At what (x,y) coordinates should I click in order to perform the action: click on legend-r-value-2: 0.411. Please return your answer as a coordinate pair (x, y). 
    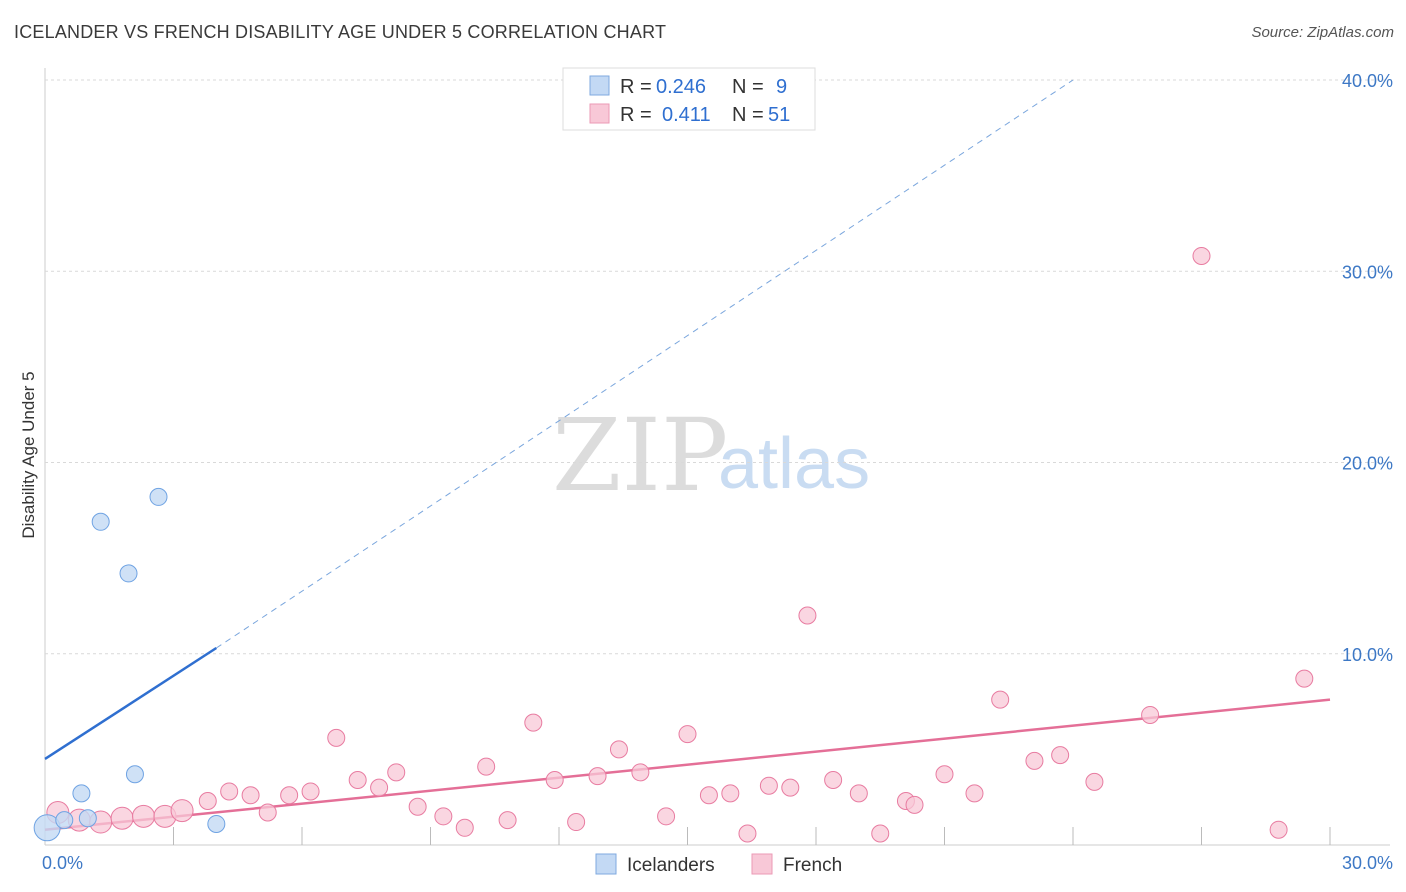
    Looking at the image, I should click on (686, 115).